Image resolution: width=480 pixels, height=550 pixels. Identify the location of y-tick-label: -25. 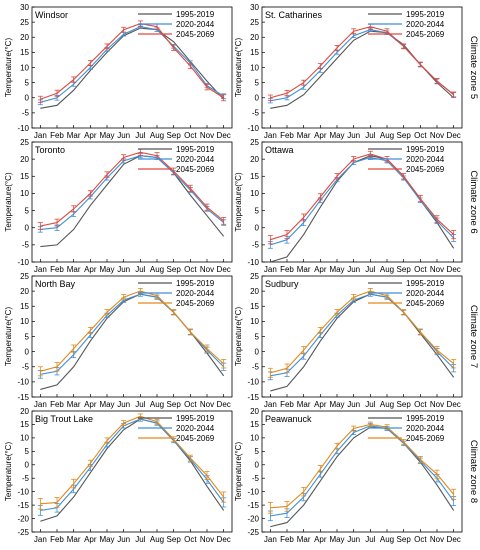
(23, 532).